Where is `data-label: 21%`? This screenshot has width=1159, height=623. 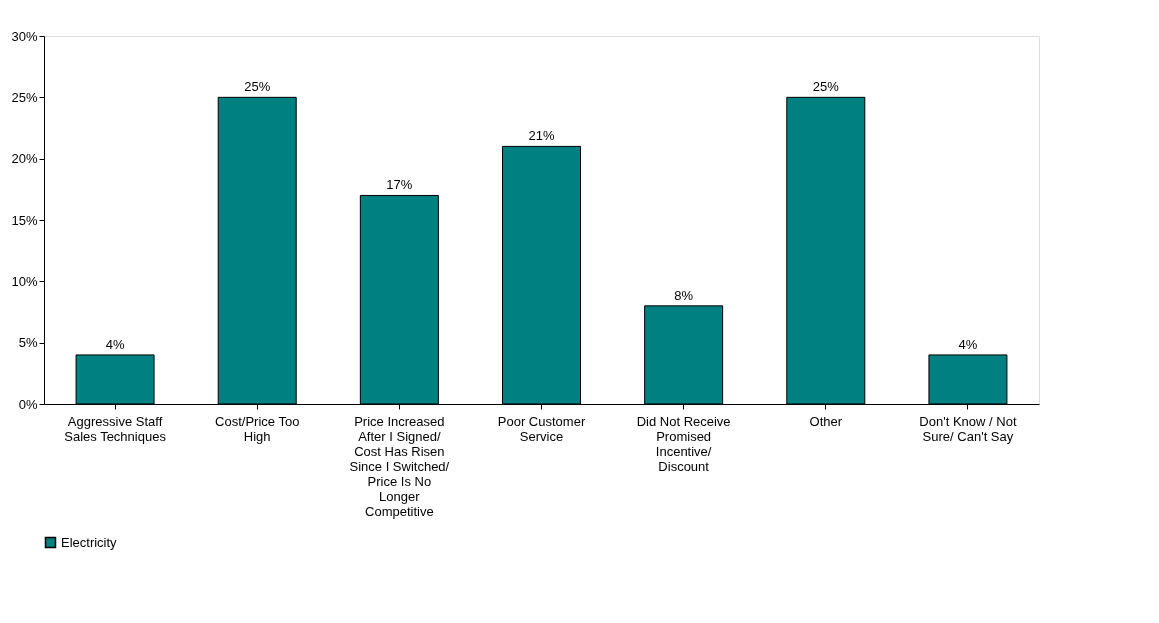 data-label: 21% is located at coordinates (541, 136).